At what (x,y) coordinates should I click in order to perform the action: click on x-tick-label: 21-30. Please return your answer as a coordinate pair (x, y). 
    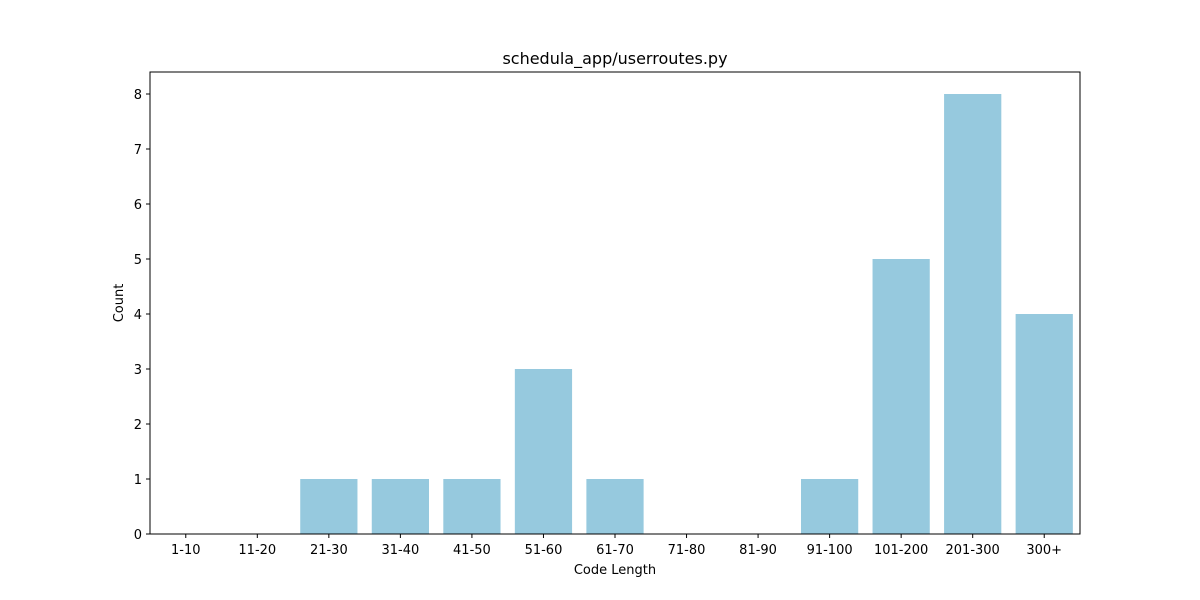
    Looking at the image, I should click on (329, 550).